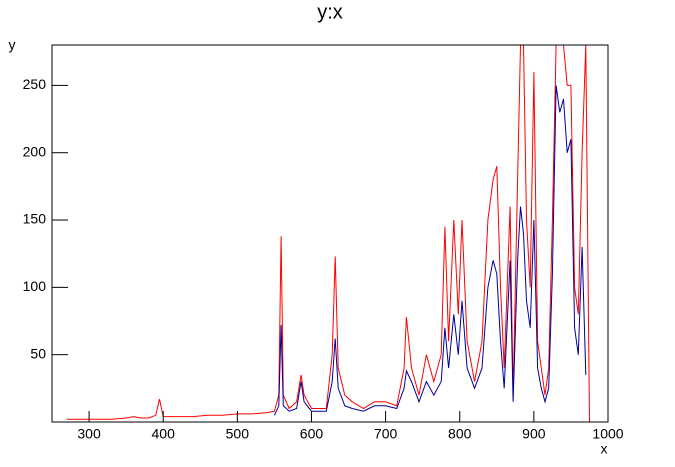  What do you see at coordinates (312, 434) in the screenshot?
I see `x-tick-label: 600` at bounding box center [312, 434].